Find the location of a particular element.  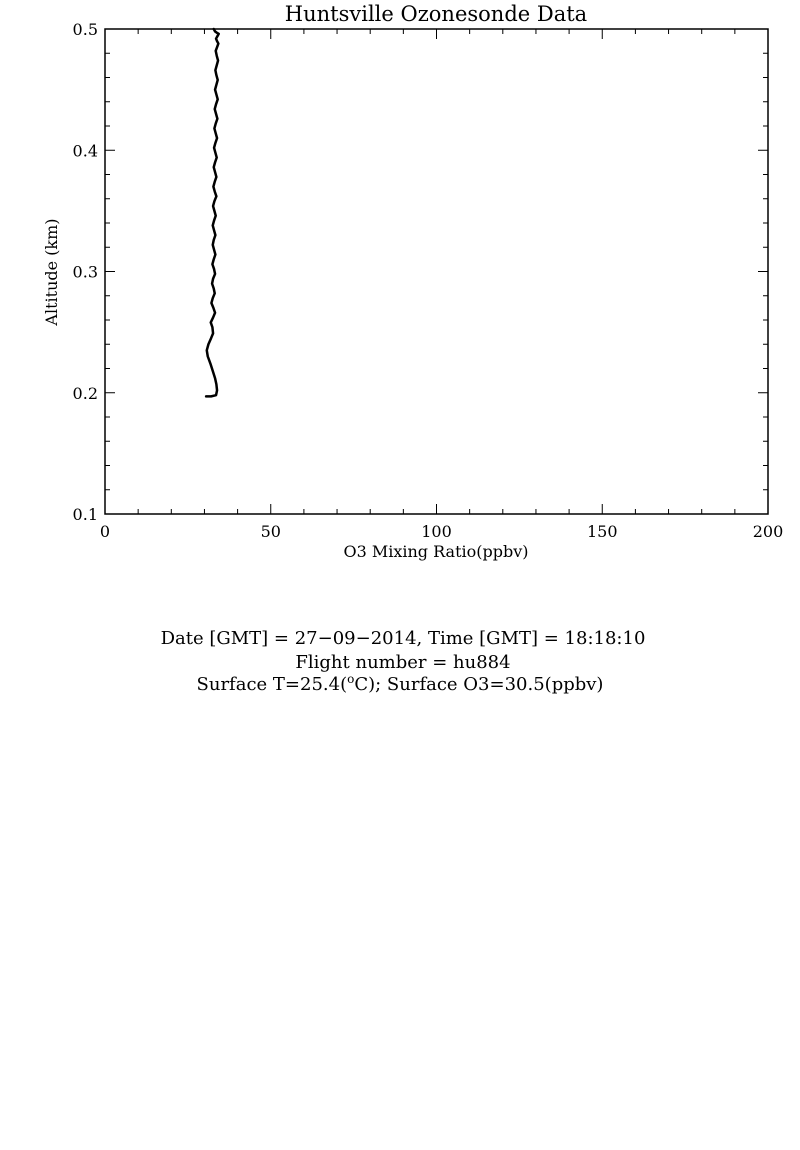

y-tick-label: 0.4 is located at coordinates (85, 150).